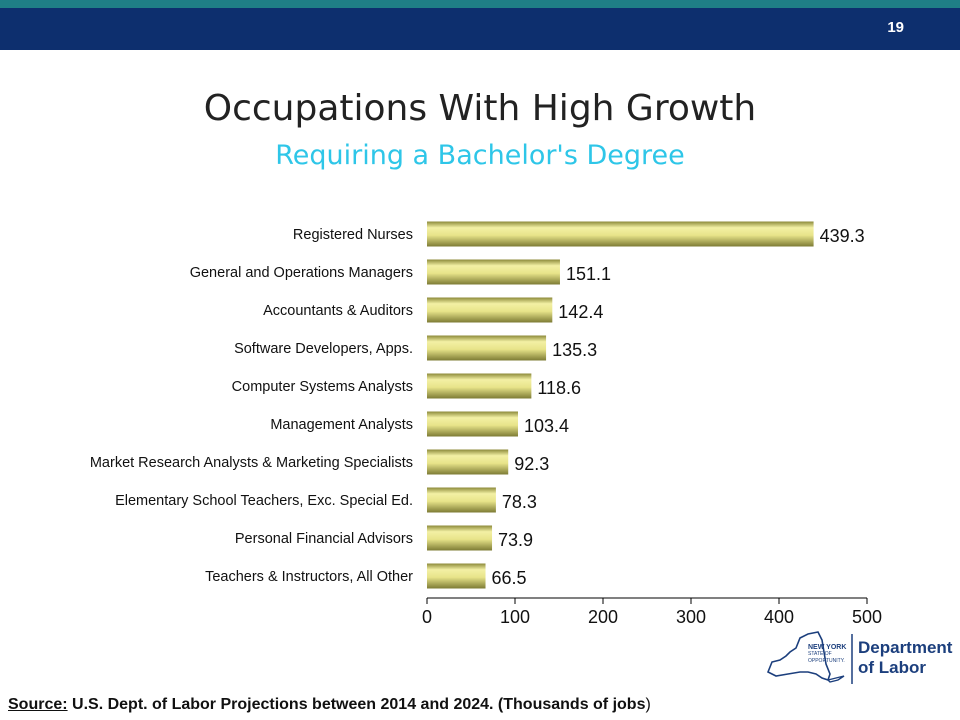 The image size is (960, 720). Describe the element at coordinates (648, 704) in the screenshot. I see `source-close: )` at that location.